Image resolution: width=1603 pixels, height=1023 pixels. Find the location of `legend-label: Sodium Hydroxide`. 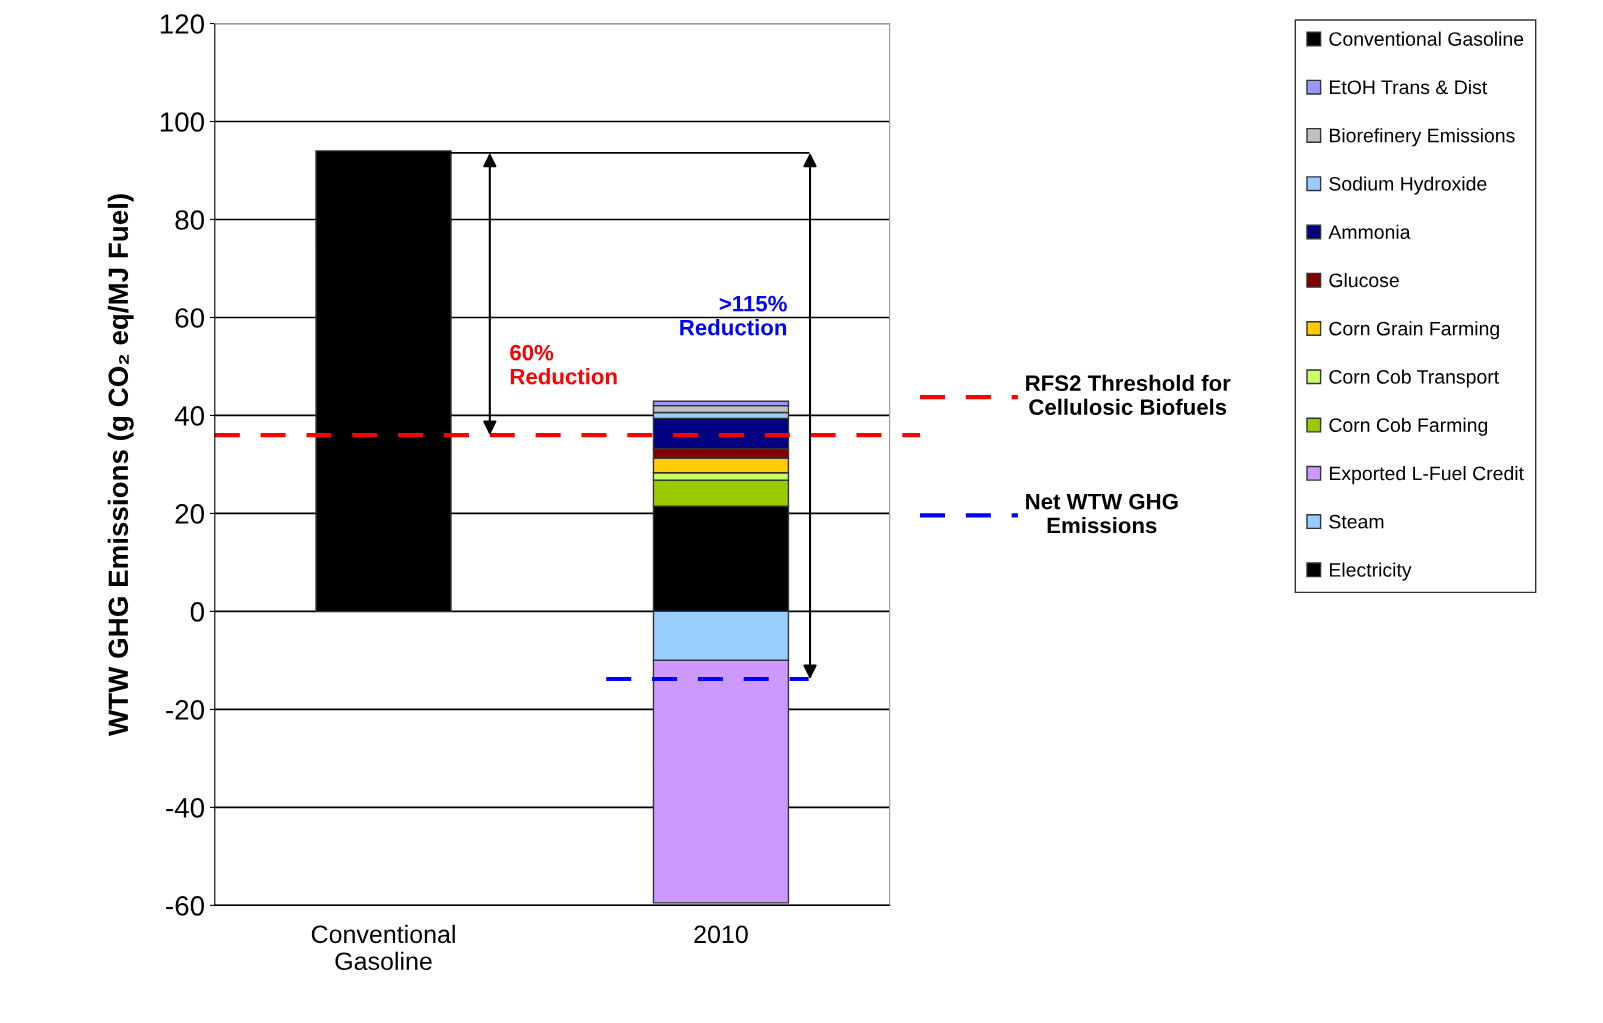

legend-label: Sodium Hydroxide is located at coordinates (1408, 185).